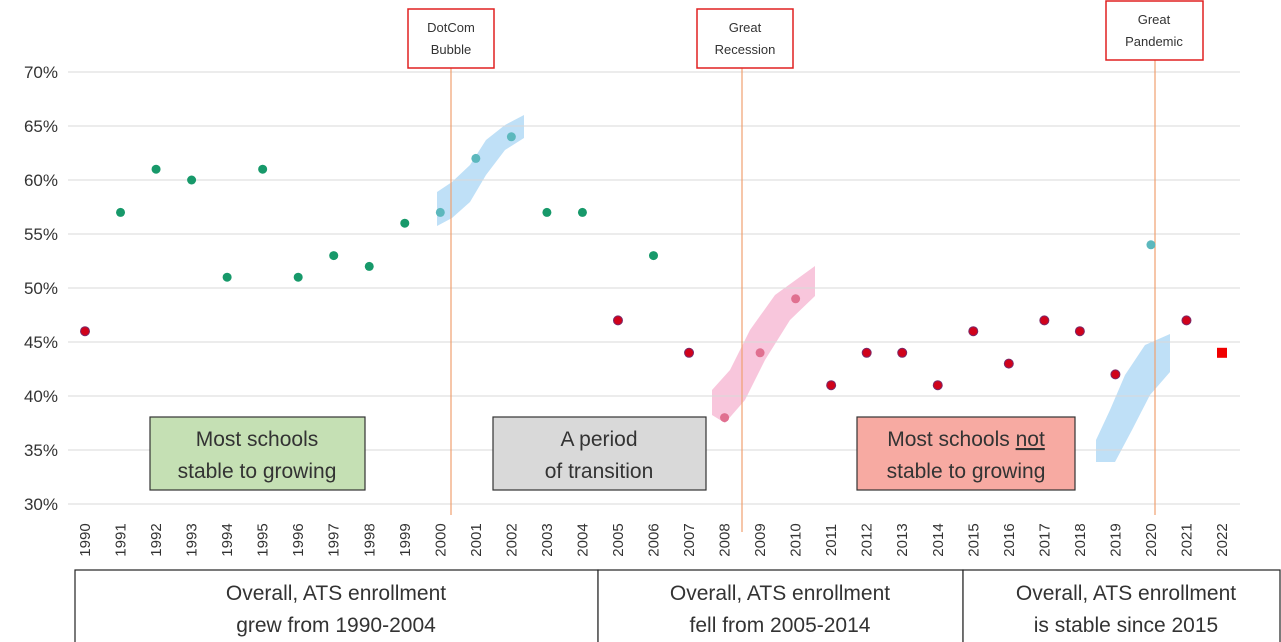 The width and height of the screenshot is (1281, 642). Describe the element at coordinates (41, 126) in the screenshot. I see `y-tick-label: 65%` at that location.